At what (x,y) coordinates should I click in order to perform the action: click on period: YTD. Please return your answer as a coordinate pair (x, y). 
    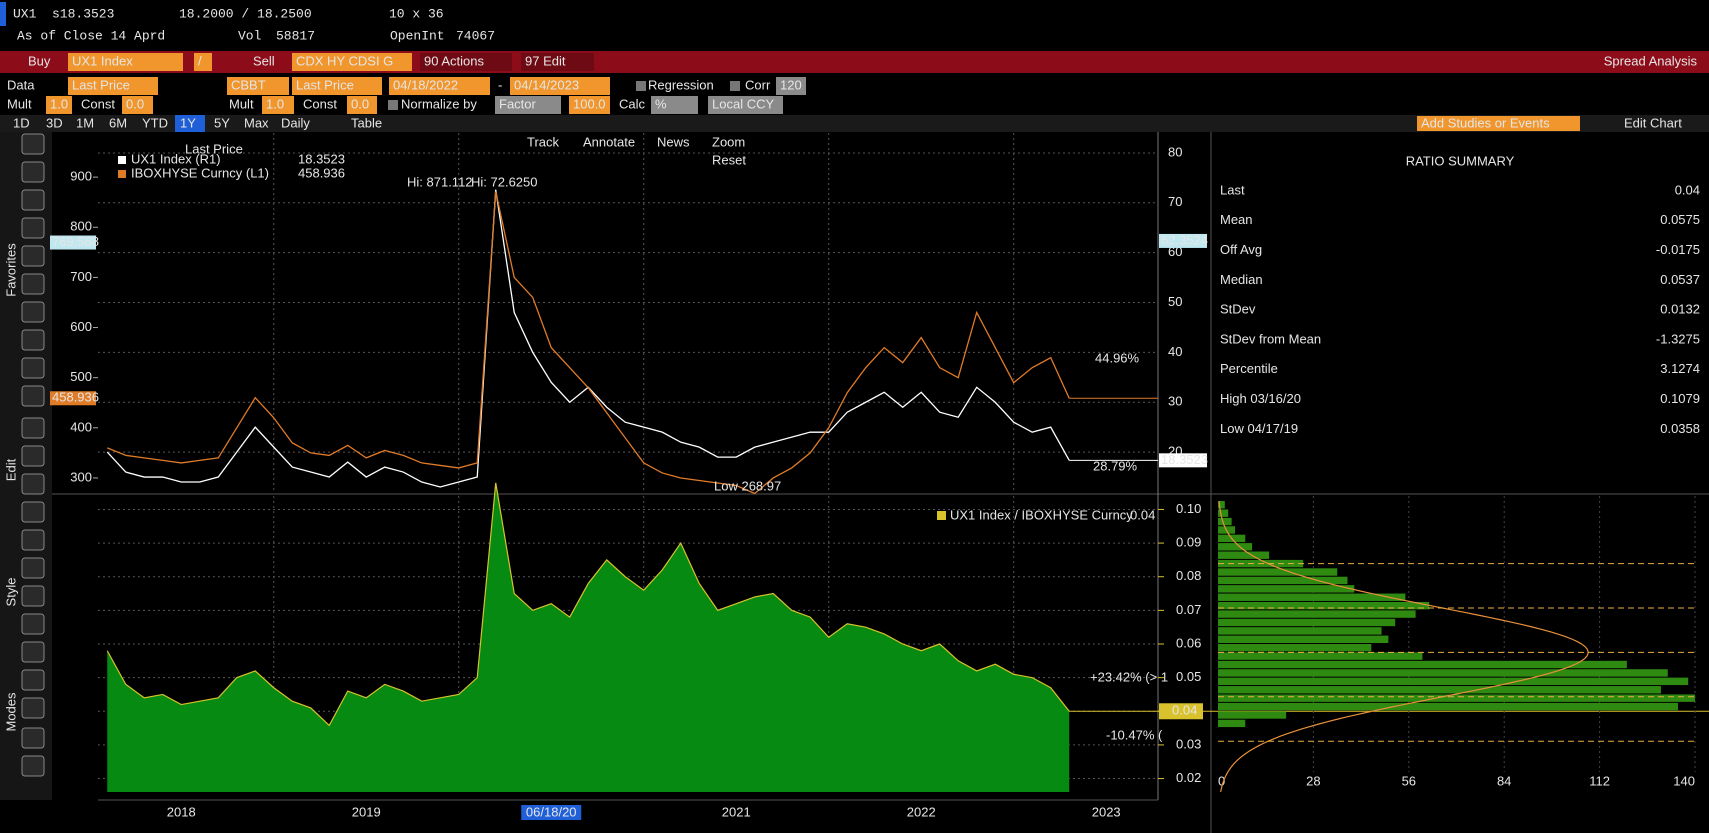
    Looking at the image, I should click on (155, 122).